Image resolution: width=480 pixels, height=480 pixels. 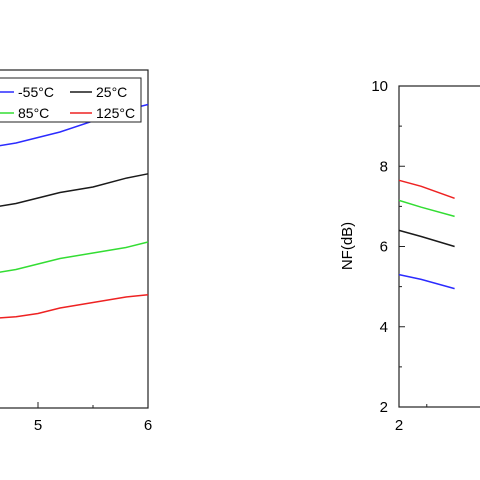 I want to click on legend-box, so click(x=71, y=100).